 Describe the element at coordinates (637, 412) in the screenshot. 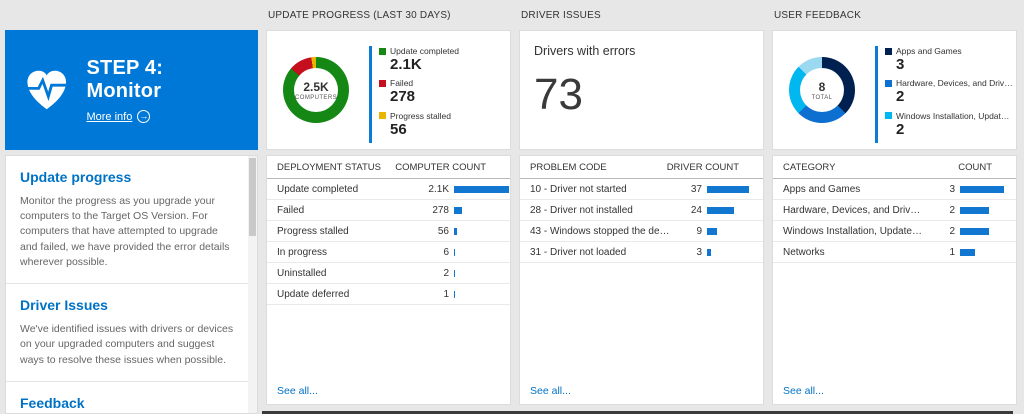

I see `window-bottom-edge` at that location.